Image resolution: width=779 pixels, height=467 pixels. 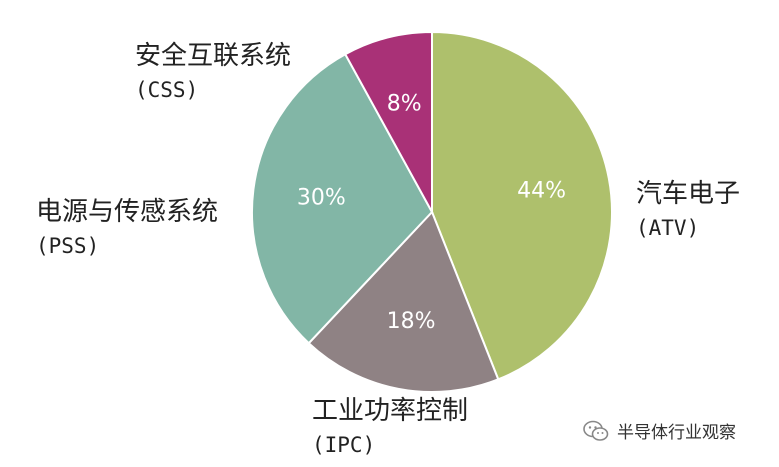 What do you see at coordinates (688, 194) in the screenshot?
I see `legend-name-atv: 汽车电子` at bounding box center [688, 194].